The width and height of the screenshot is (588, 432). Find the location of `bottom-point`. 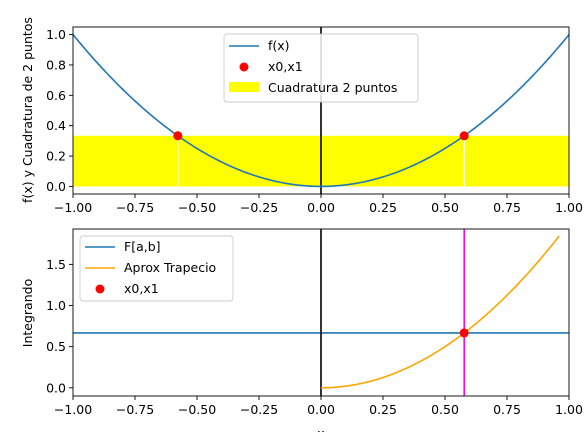

bottom-point is located at coordinates (464, 333).